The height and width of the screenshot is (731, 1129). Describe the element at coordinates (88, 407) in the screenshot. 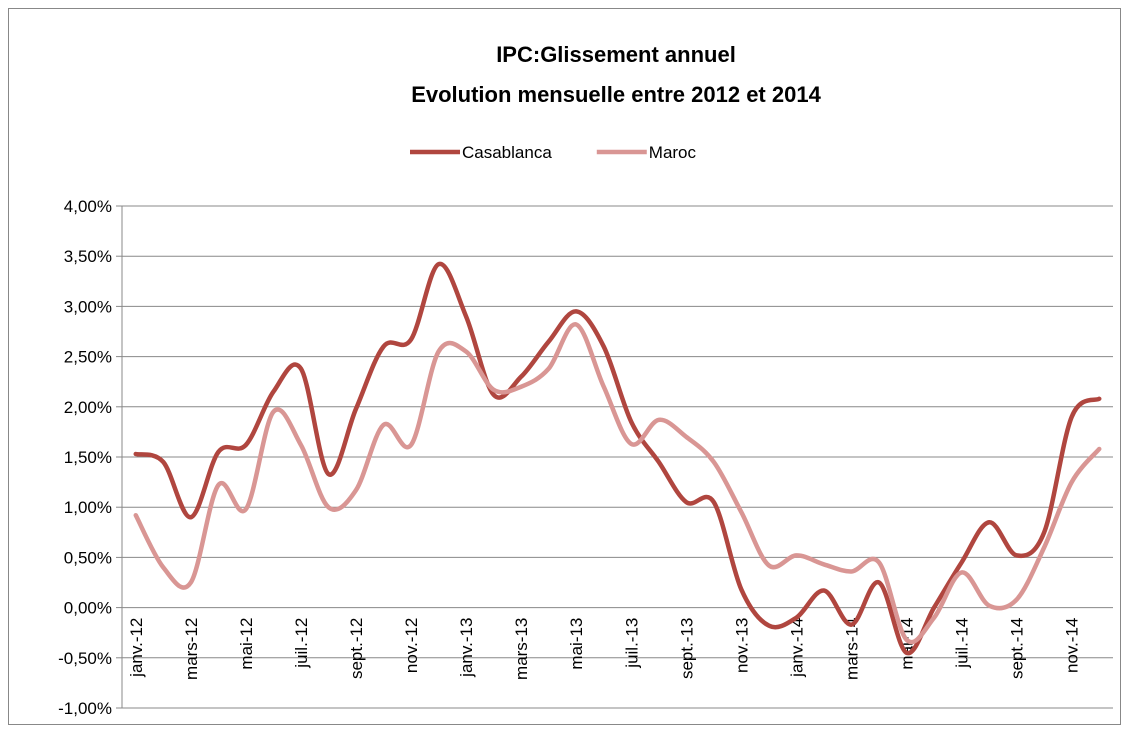

I see `y-tick-label: 2,00%` at that location.